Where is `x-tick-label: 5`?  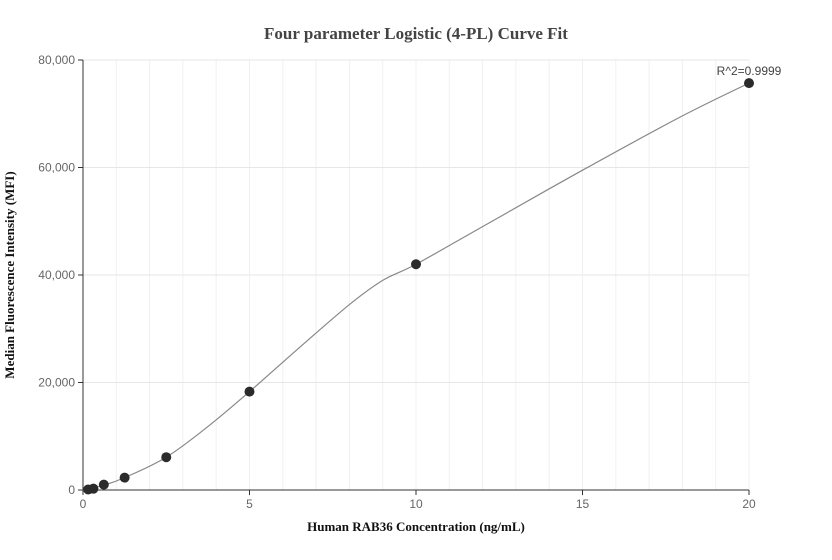
x-tick-label: 5 is located at coordinates (249, 504).